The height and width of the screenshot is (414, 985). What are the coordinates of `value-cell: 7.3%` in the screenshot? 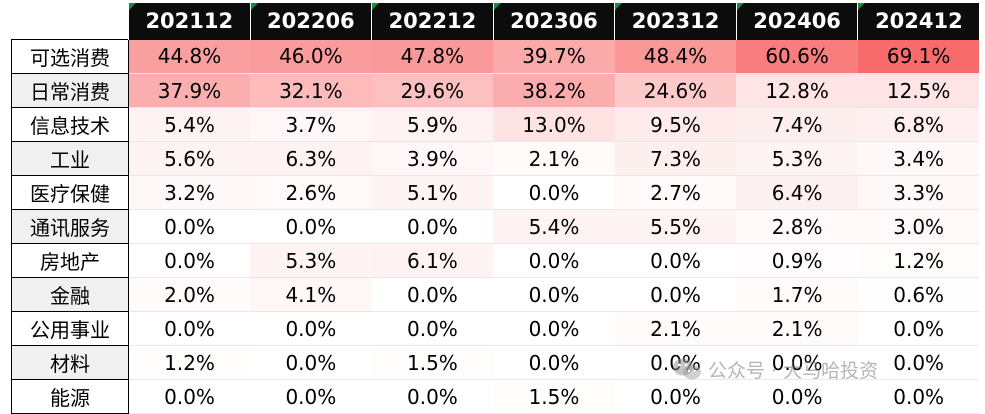 It's located at (675, 158).